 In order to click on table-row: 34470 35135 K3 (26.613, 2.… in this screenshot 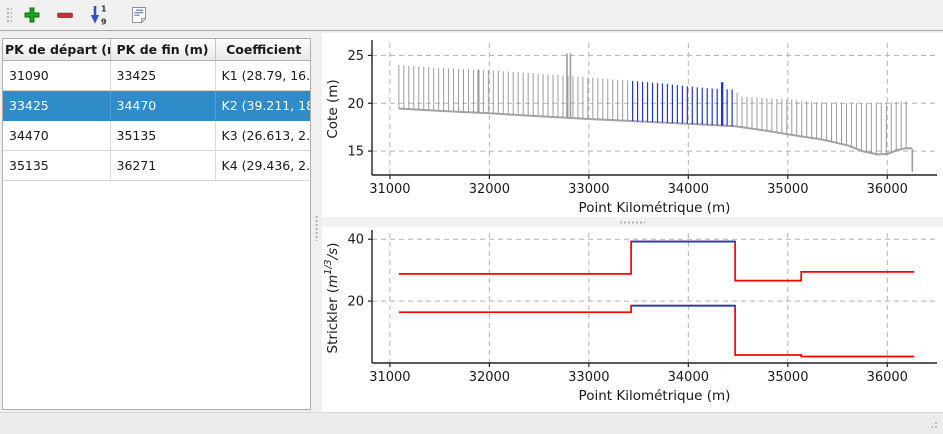, I will do `click(156, 135)`.